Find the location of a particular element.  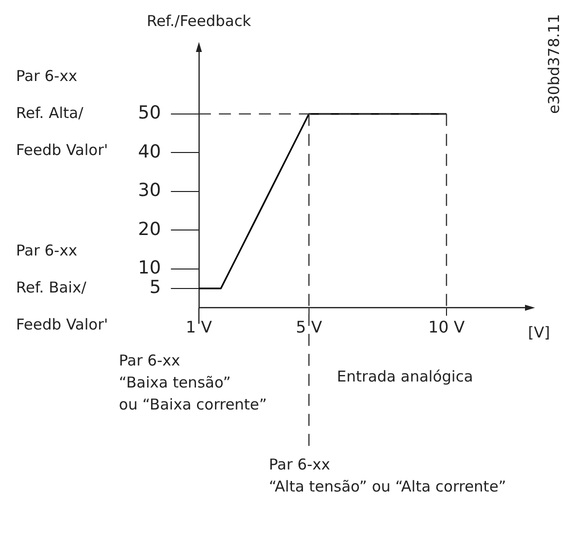

text: Ref. Alta/ is located at coordinates (50, 113).